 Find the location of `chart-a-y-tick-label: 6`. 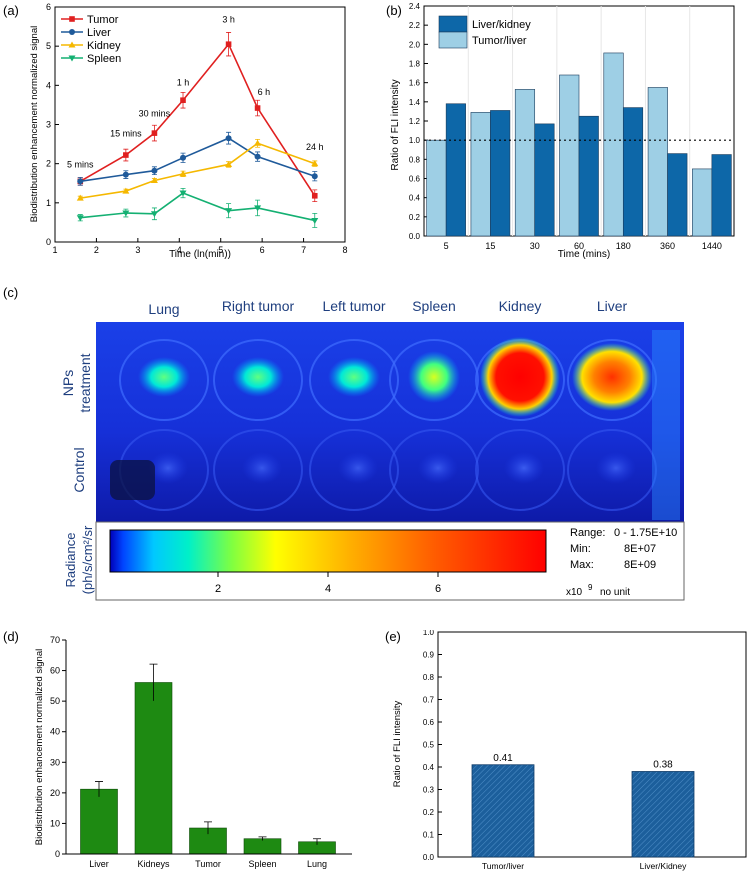

chart-a-y-tick-label: 6 is located at coordinates (48, 7).